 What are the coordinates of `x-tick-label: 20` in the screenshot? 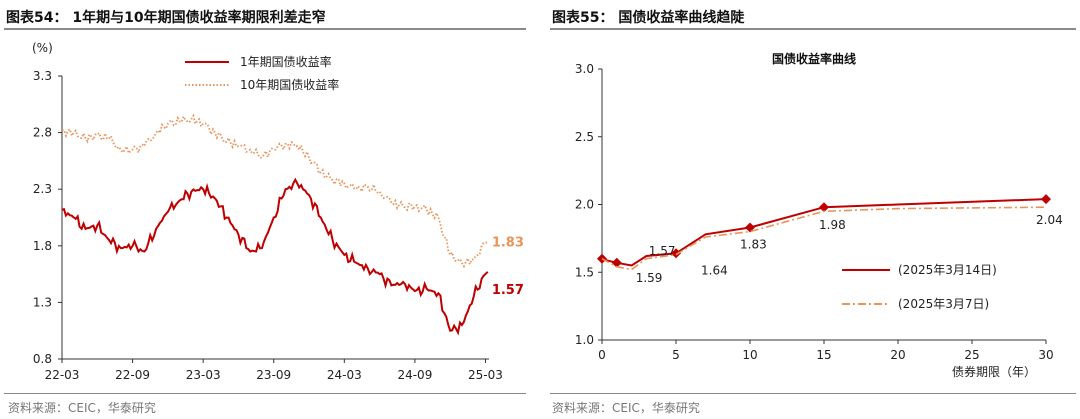 It's located at (897, 355).